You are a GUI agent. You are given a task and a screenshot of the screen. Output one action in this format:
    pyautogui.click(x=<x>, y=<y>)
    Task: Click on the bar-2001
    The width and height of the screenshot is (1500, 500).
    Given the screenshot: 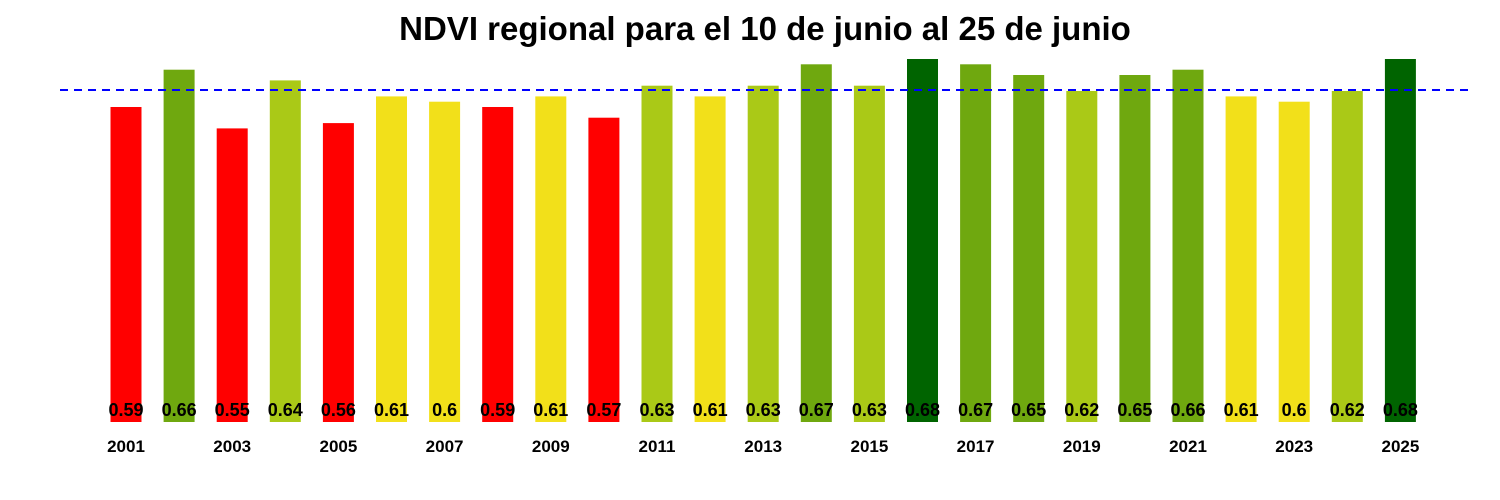 What is the action you would take?
    pyautogui.click(x=126, y=264)
    